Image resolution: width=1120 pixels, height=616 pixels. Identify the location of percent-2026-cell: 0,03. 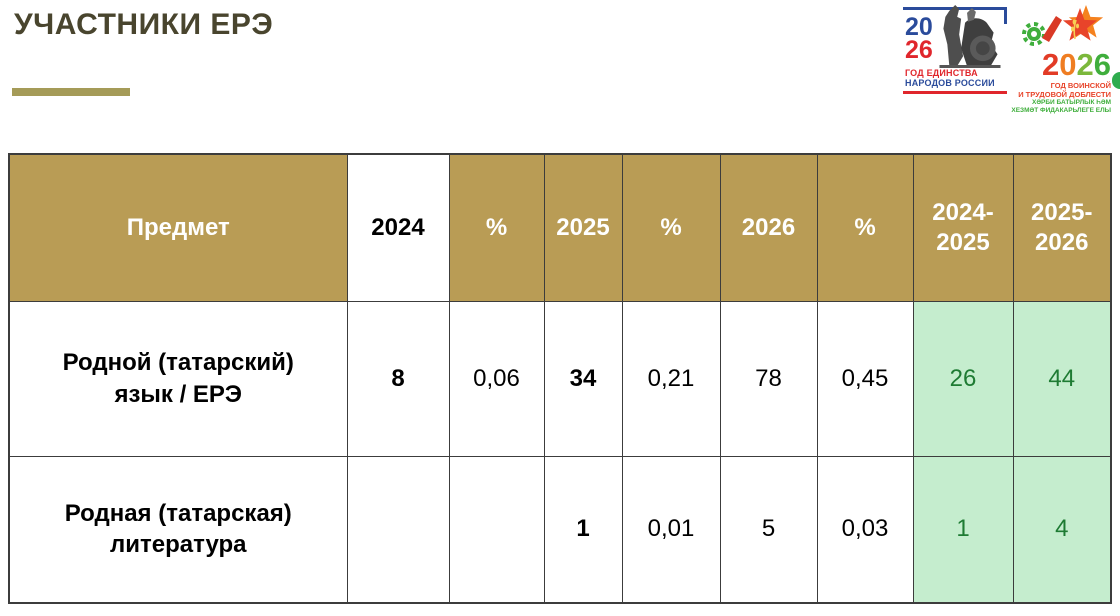
(865, 529).